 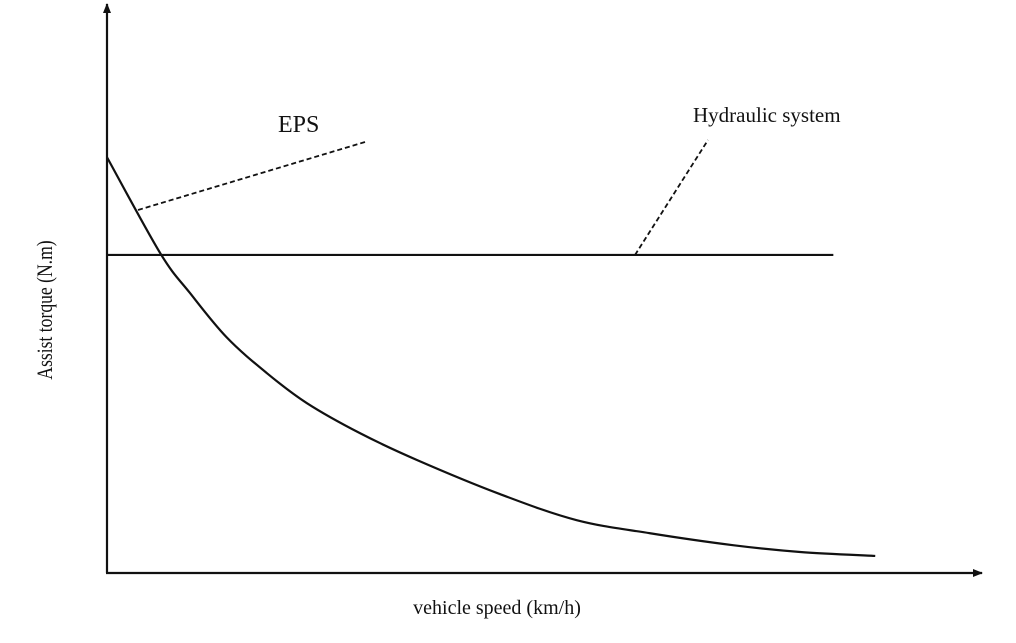 What do you see at coordinates (497, 608) in the screenshot?
I see `x-axis-label: vehicle speed (km/h)` at bounding box center [497, 608].